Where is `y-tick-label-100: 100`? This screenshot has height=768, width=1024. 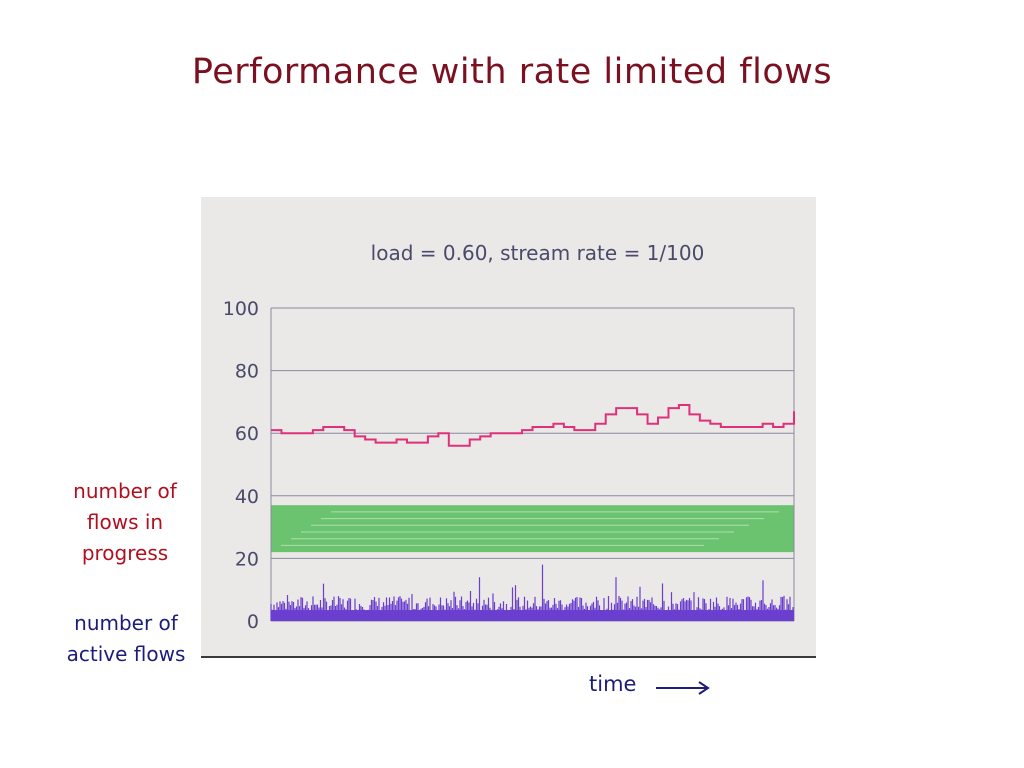
y-tick-label-100: 100 is located at coordinates (241, 309).